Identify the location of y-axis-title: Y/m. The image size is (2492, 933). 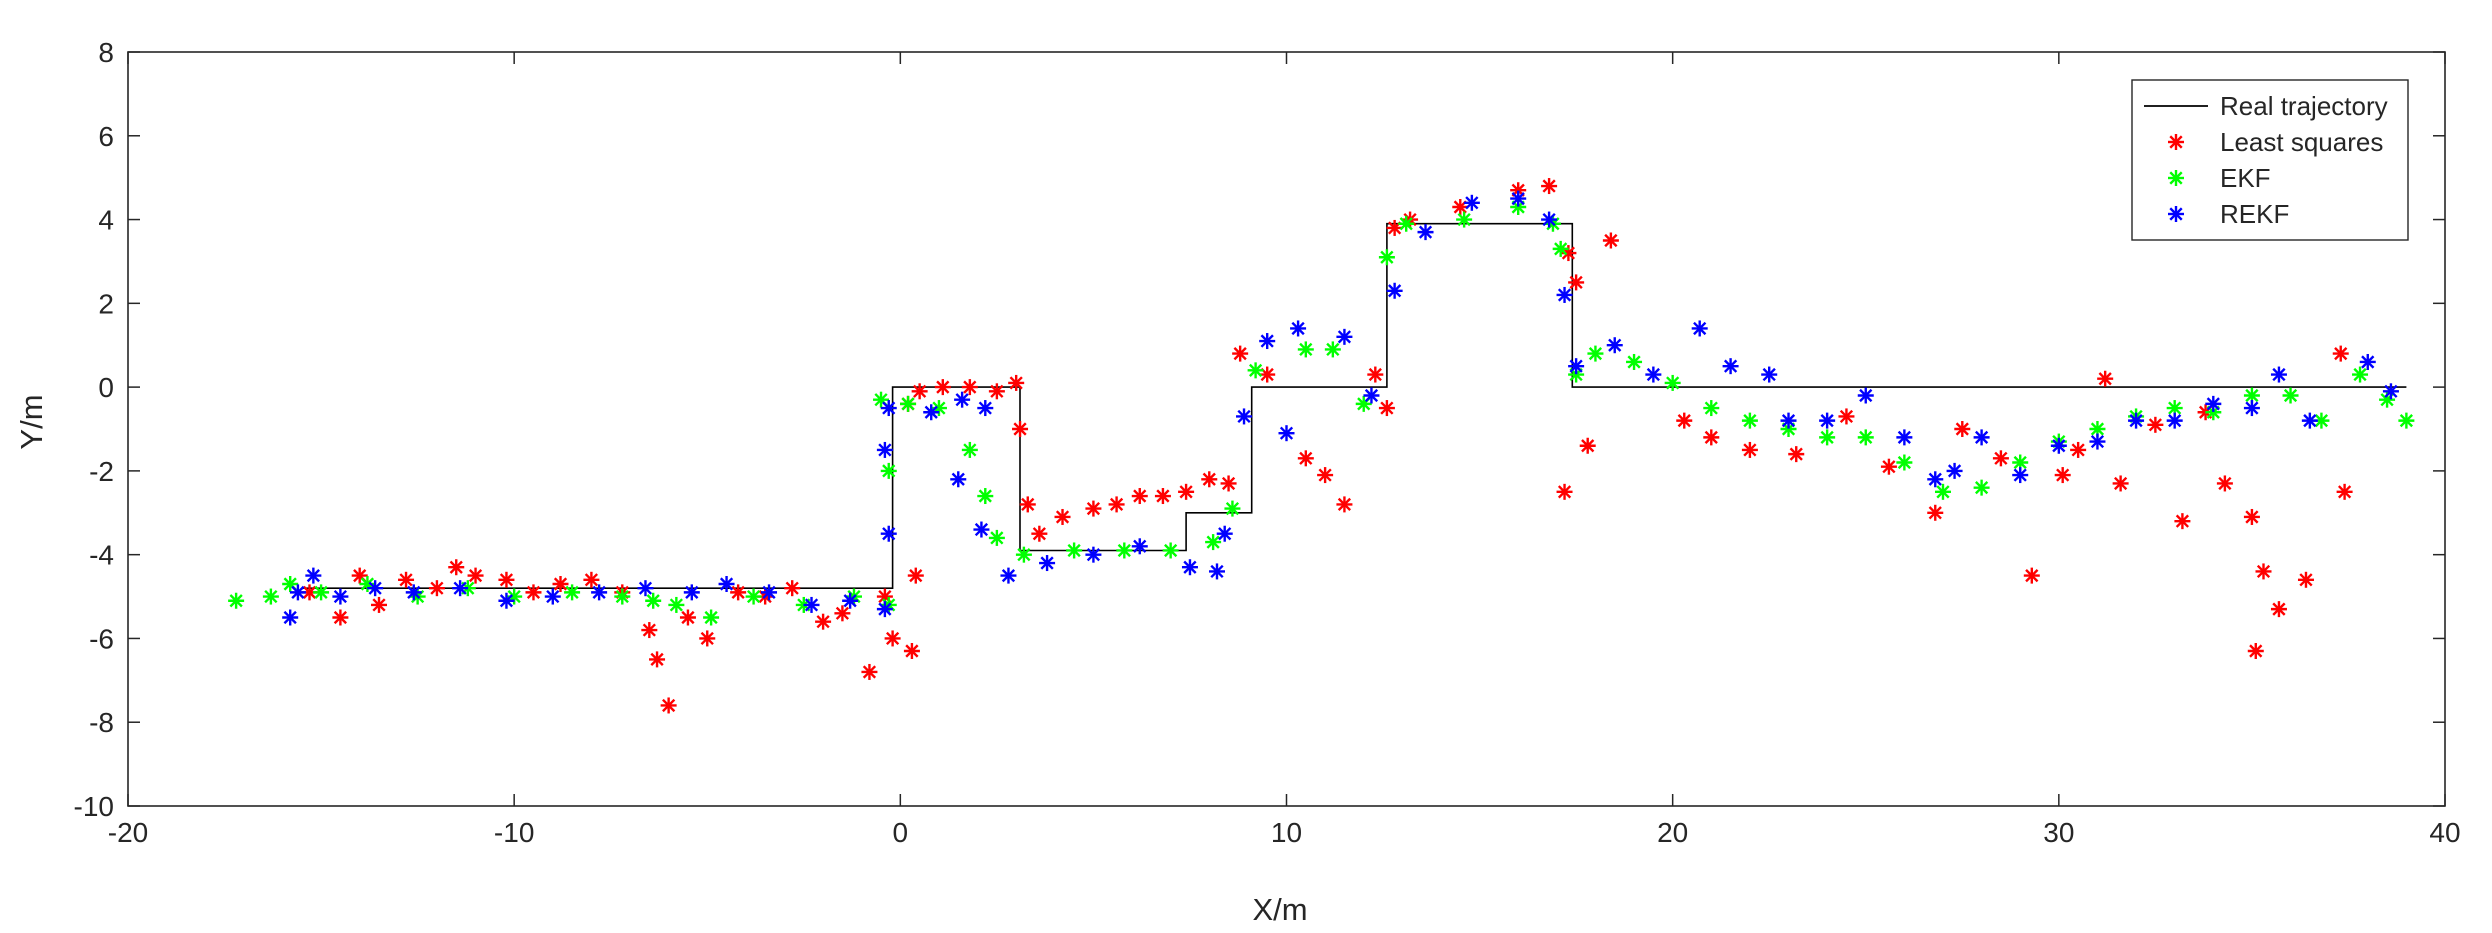
(31, 421).